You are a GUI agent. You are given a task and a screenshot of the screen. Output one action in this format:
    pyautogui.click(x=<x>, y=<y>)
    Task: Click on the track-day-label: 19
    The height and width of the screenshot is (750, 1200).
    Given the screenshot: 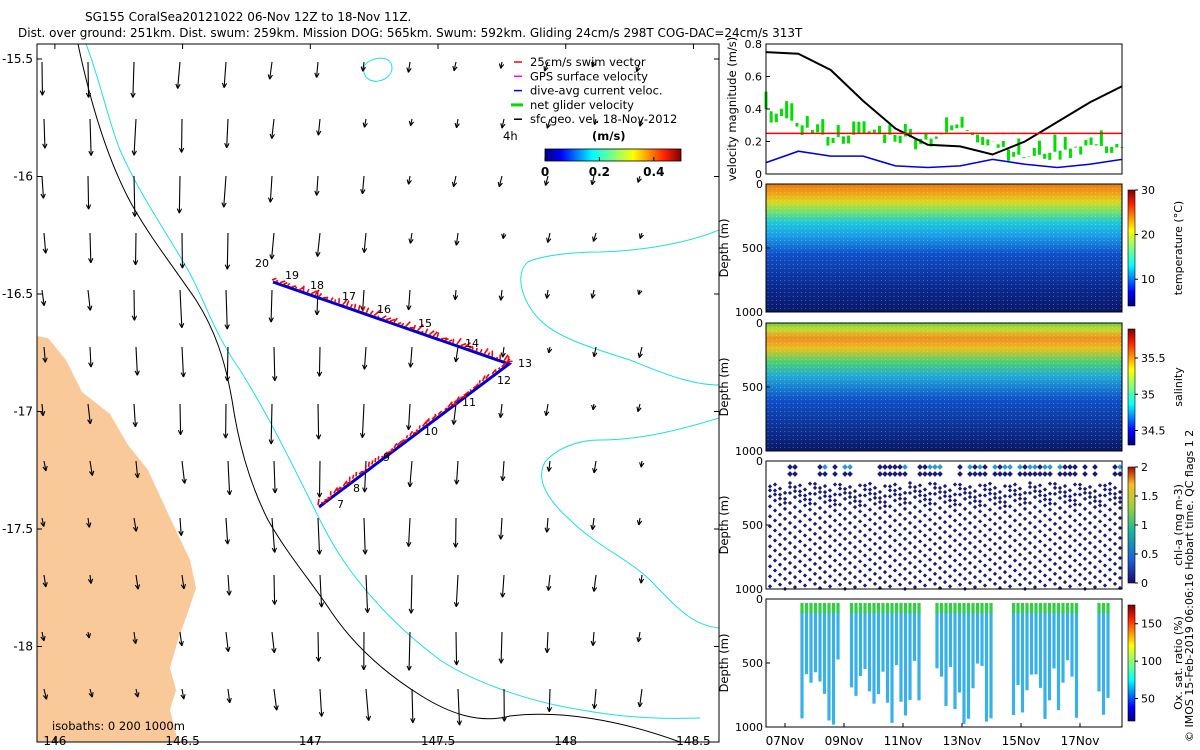 What is the action you would take?
    pyautogui.click(x=292, y=275)
    